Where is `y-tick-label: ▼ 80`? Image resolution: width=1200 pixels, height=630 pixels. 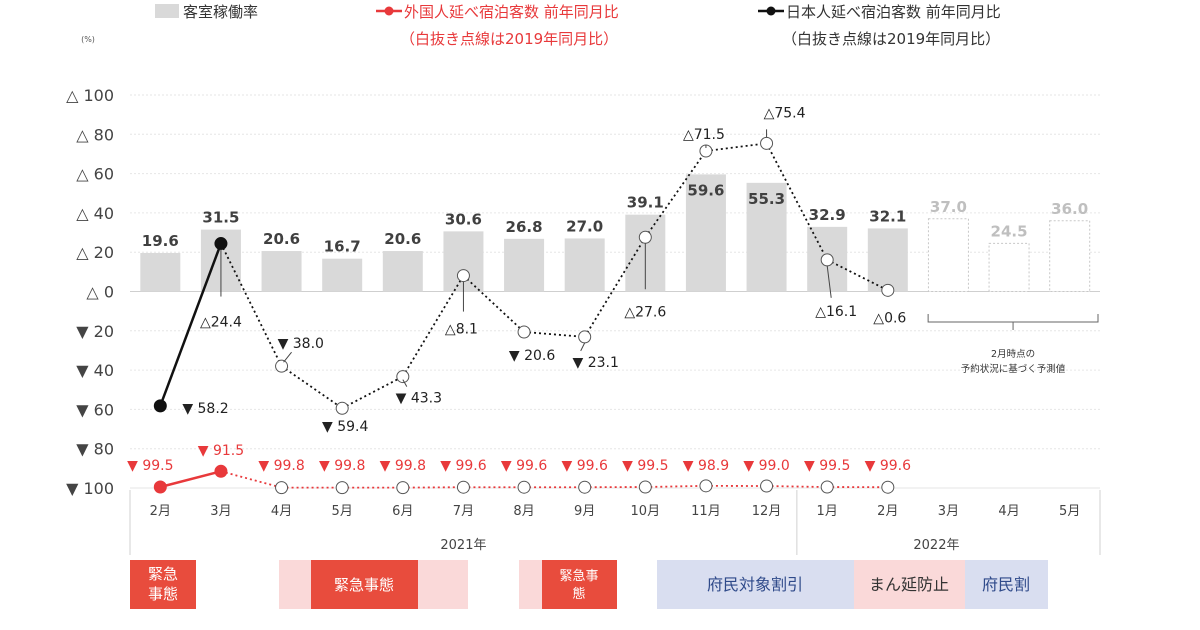 y-tick-label: ▼ 80 is located at coordinates (95, 449).